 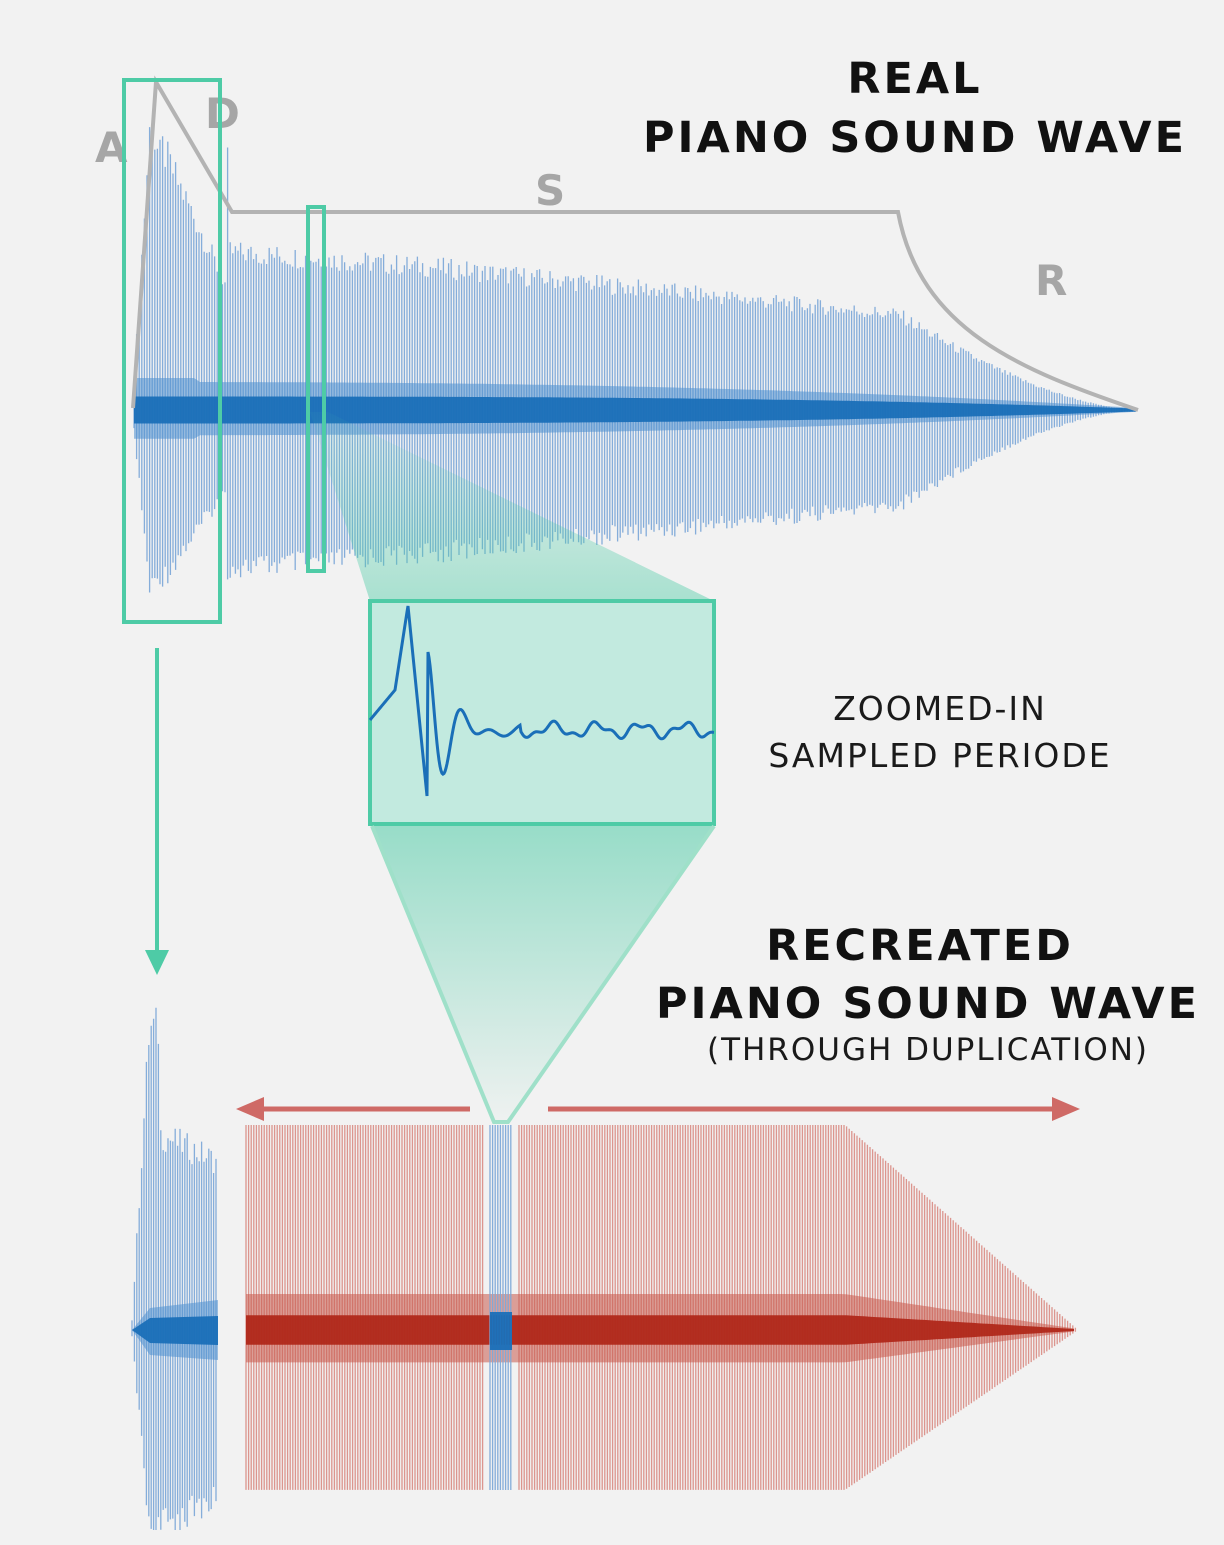 I want to click on attack-decay-highlight-box, so click(x=172, y=351).